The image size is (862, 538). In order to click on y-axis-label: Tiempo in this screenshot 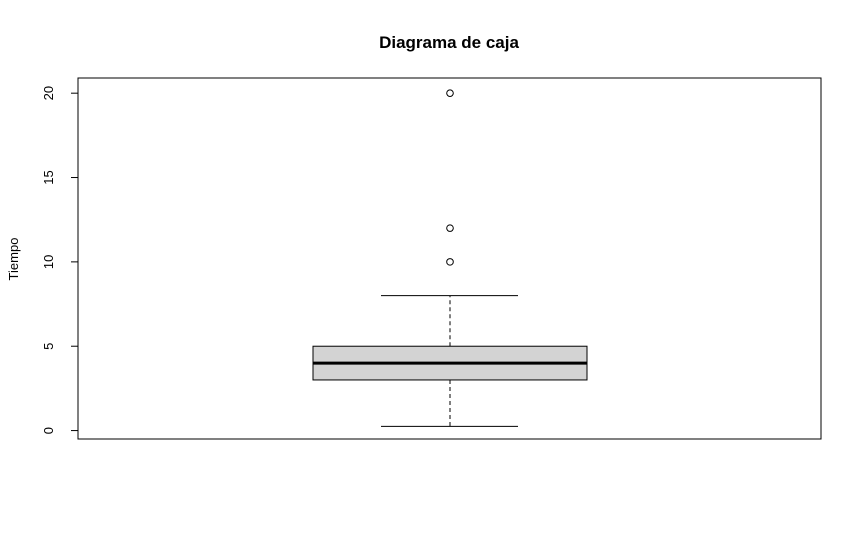, I will do `click(13, 259)`.